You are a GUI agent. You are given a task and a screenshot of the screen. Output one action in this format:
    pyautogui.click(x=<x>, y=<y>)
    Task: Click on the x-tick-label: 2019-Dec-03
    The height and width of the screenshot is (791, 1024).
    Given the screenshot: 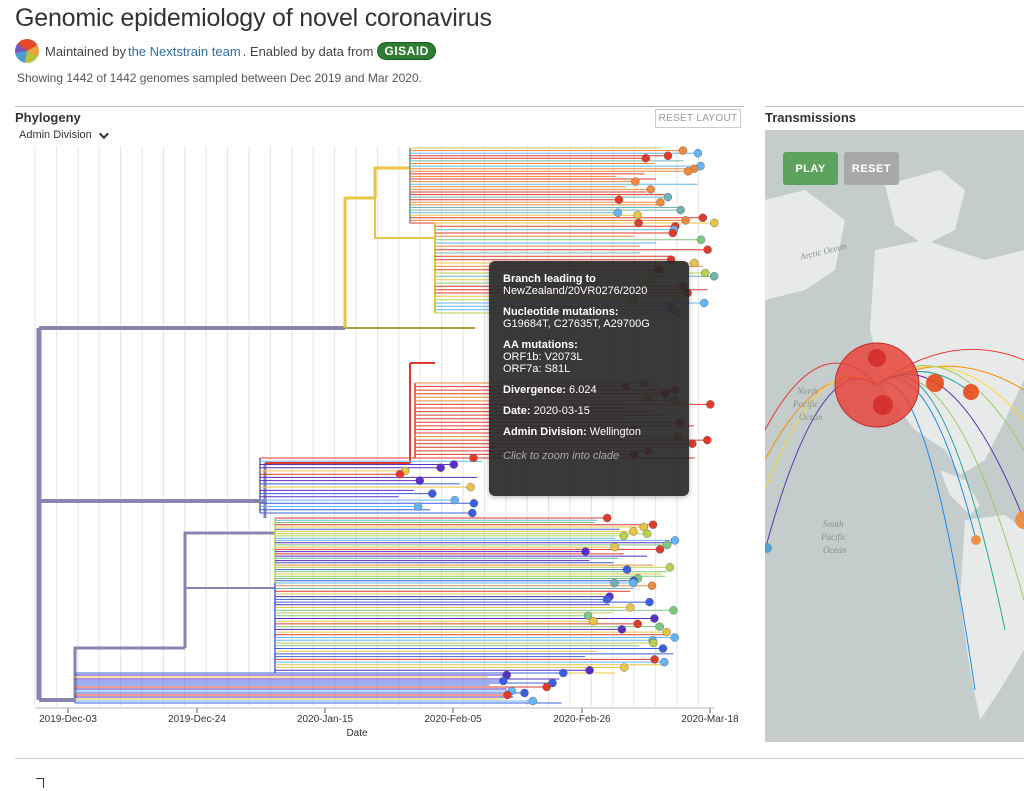 What is the action you would take?
    pyautogui.click(x=68, y=719)
    